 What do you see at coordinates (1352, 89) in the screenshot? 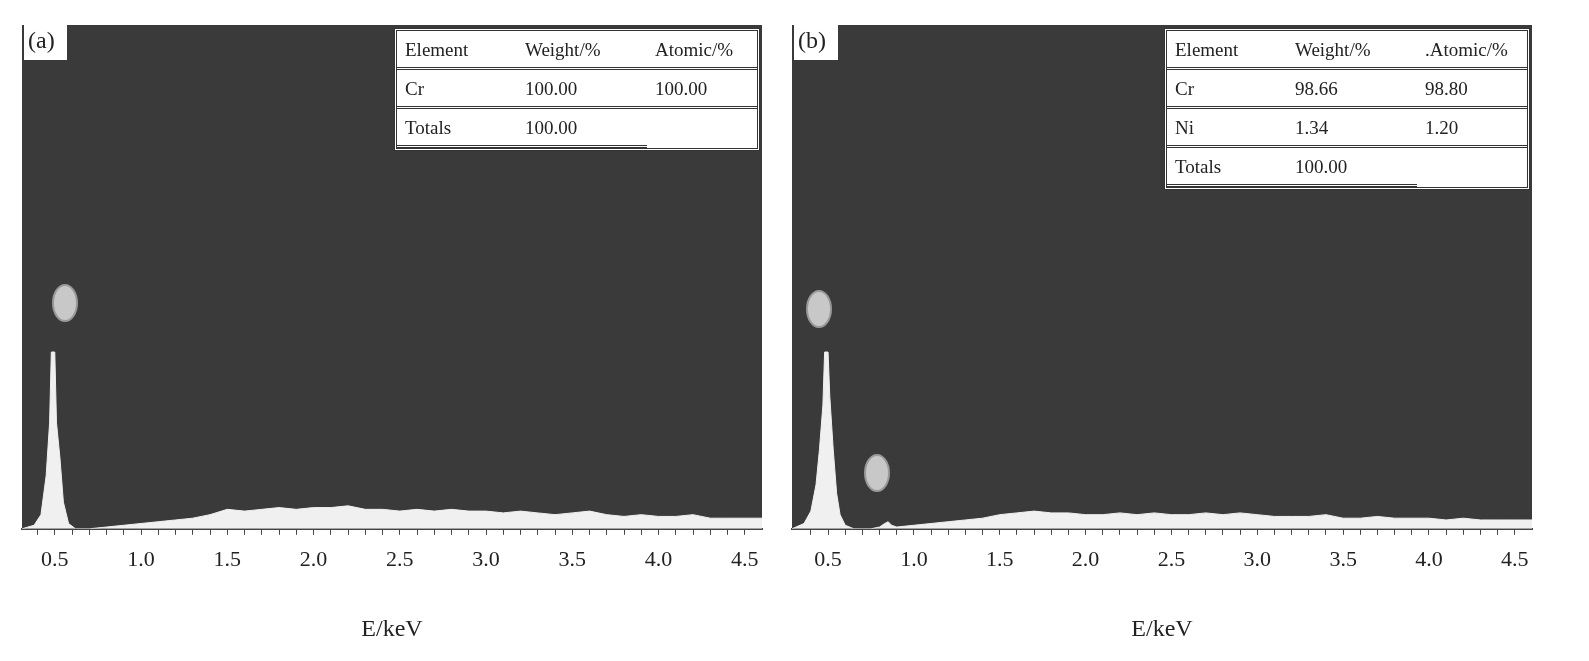
I see `text: 98.66` at bounding box center [1352, 89].